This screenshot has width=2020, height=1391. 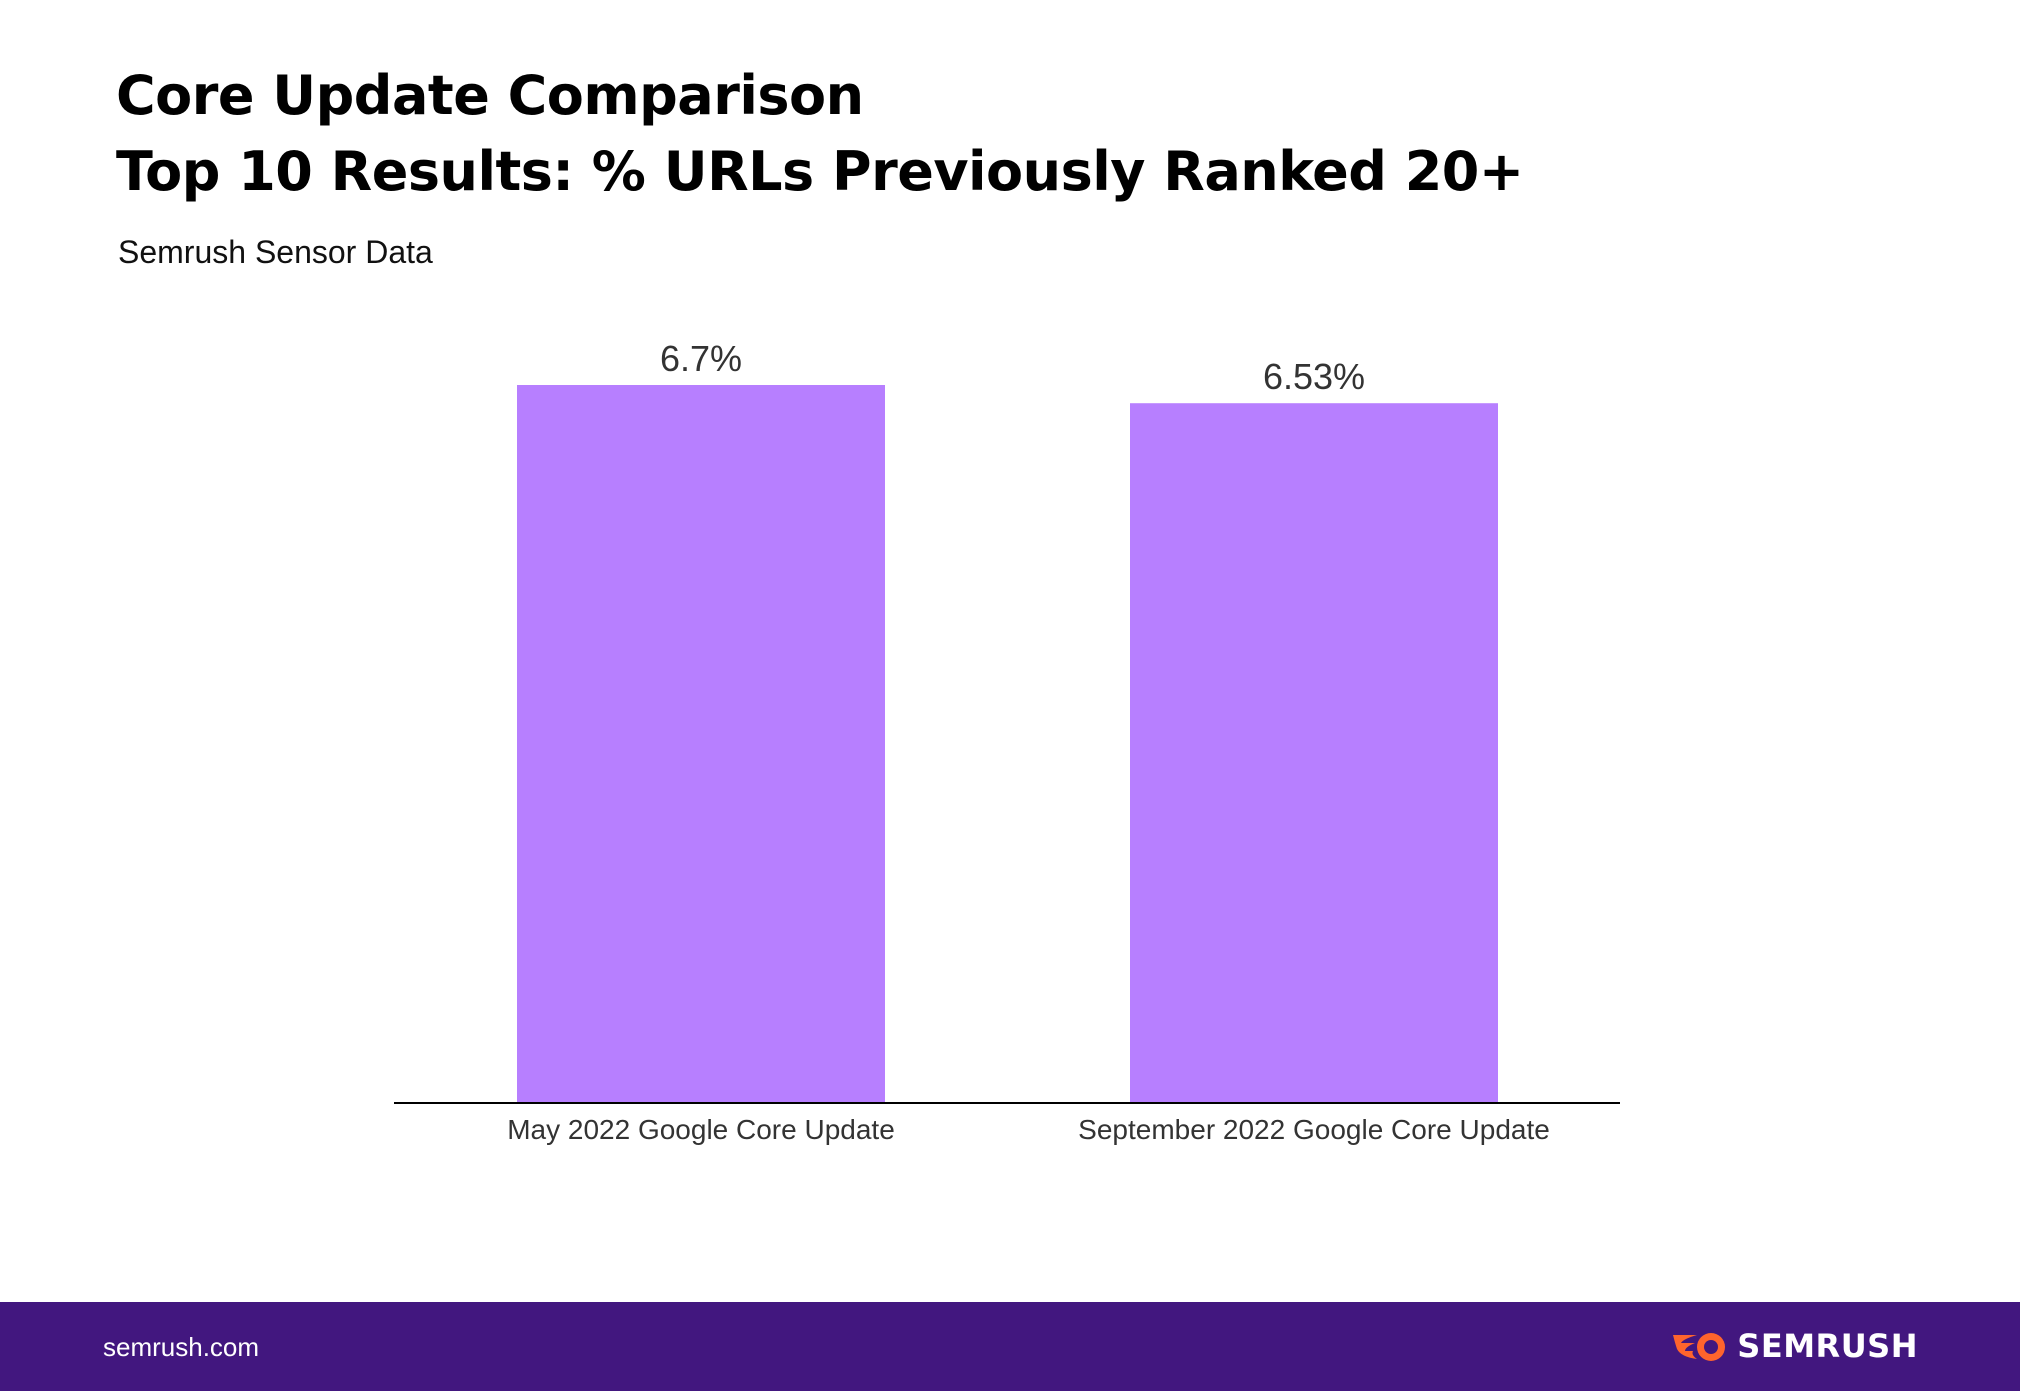 What do you see at coordinates (701, 358) in the screenshot?
I see `bar-value-label-1: 6.7%` at bounding box center [701, 358].